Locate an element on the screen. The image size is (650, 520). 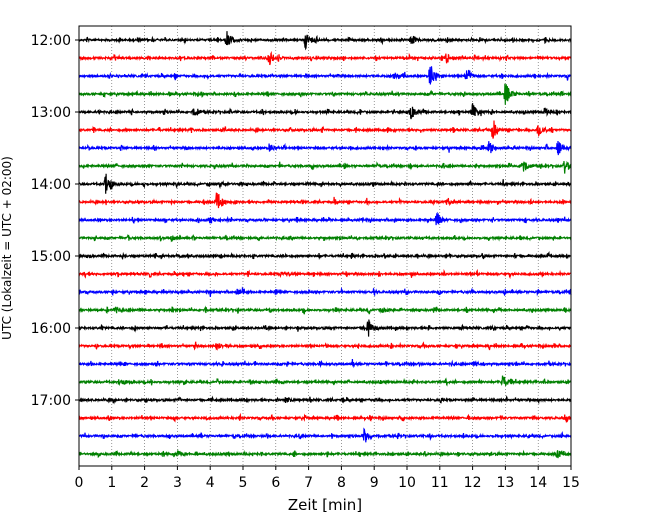
trace-15:15 is located at coordinates (324, 274).